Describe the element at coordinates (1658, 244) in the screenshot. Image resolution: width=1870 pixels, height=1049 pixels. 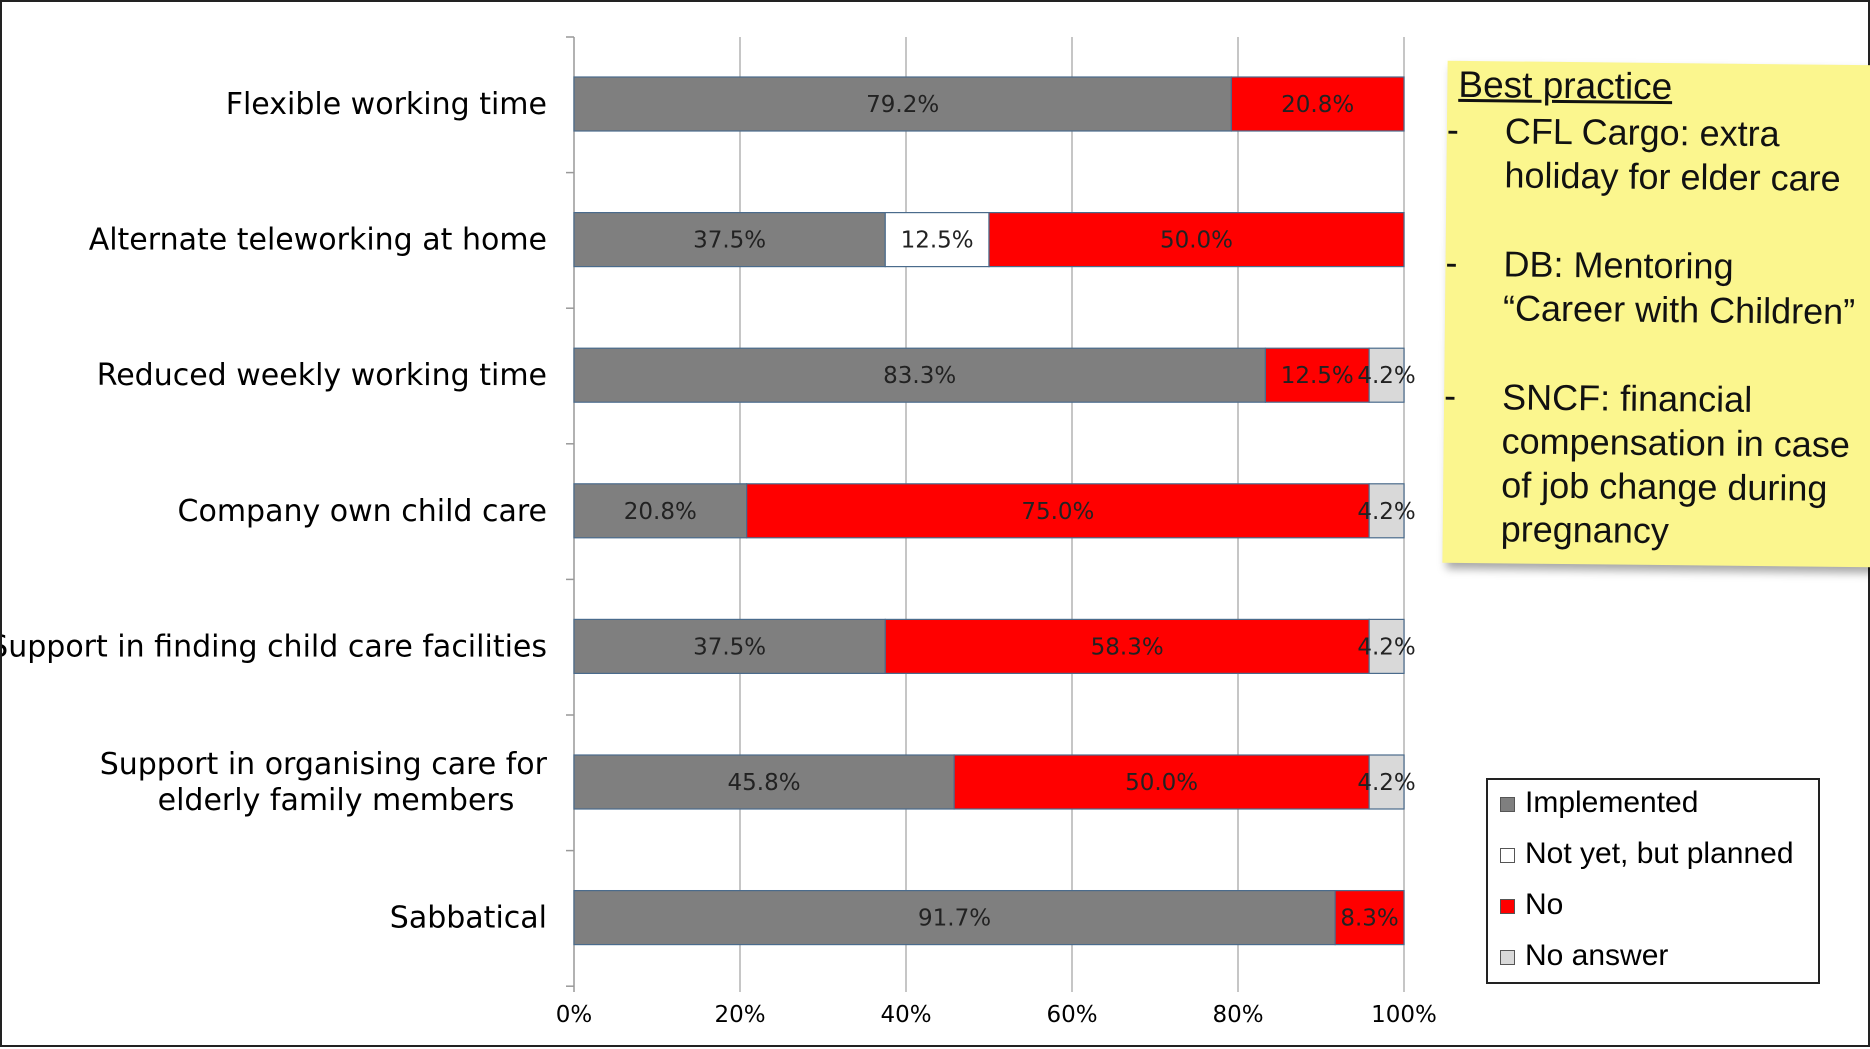
I see `note-item: - DB: Mentoring “Career with Children”` at that location.